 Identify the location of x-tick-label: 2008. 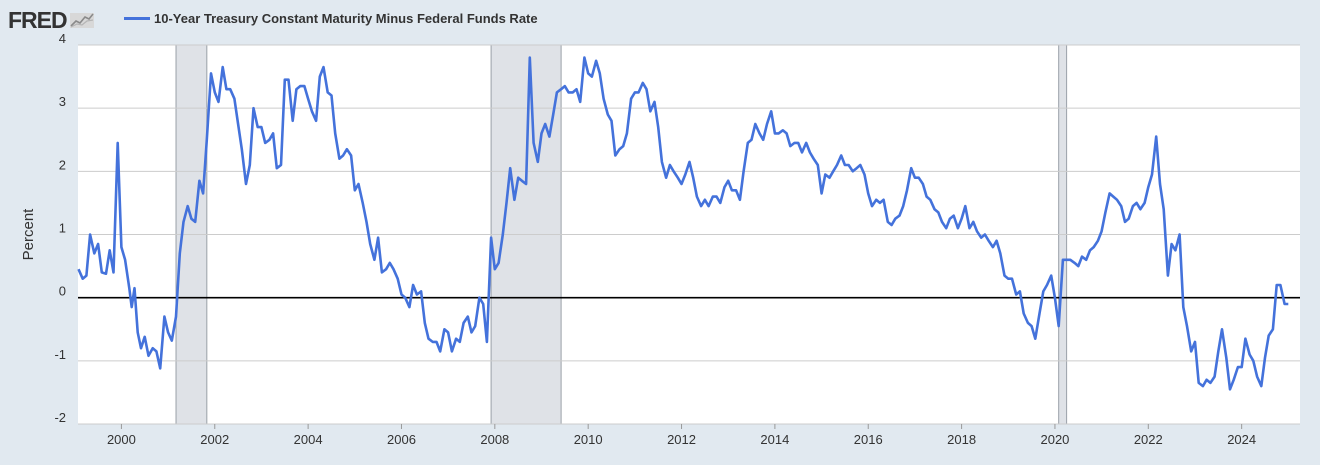
(494, 439).